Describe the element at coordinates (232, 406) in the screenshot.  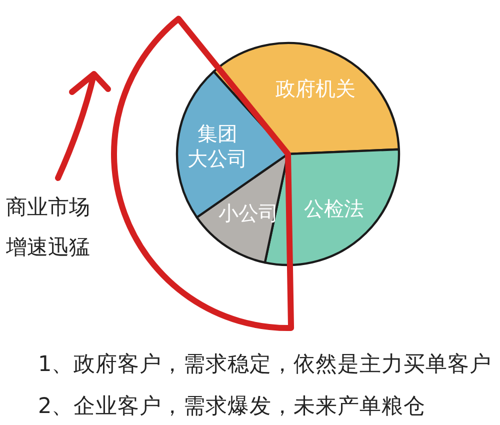
I see `annotation: 2、企业客户，需求爆发，未来产单粮仓` at that location.